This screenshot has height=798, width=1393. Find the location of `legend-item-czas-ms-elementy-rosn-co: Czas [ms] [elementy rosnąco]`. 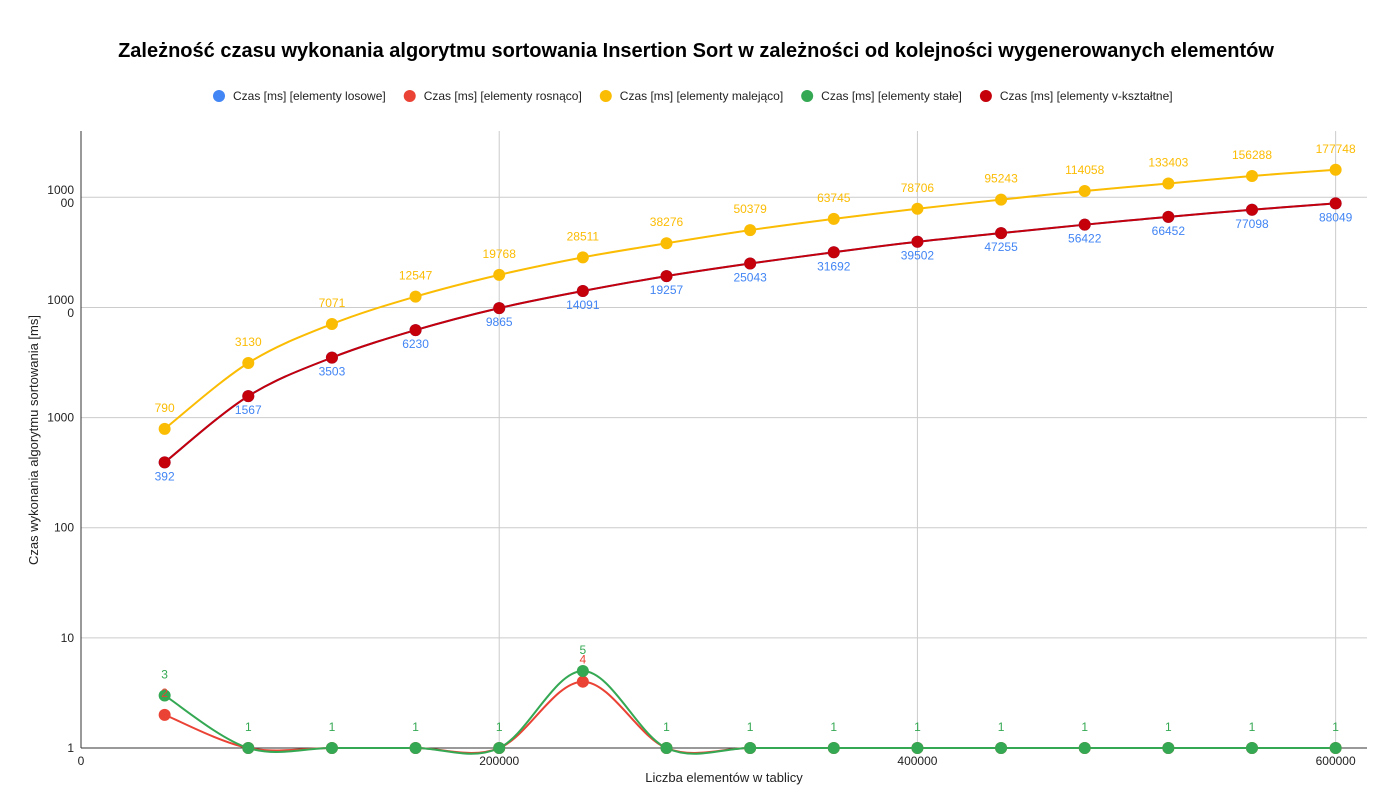

legend-item-czas-ms-elementy-rosn-co: Czas [ms] [elementy rosnąco] is located at coordinates (492, 96).